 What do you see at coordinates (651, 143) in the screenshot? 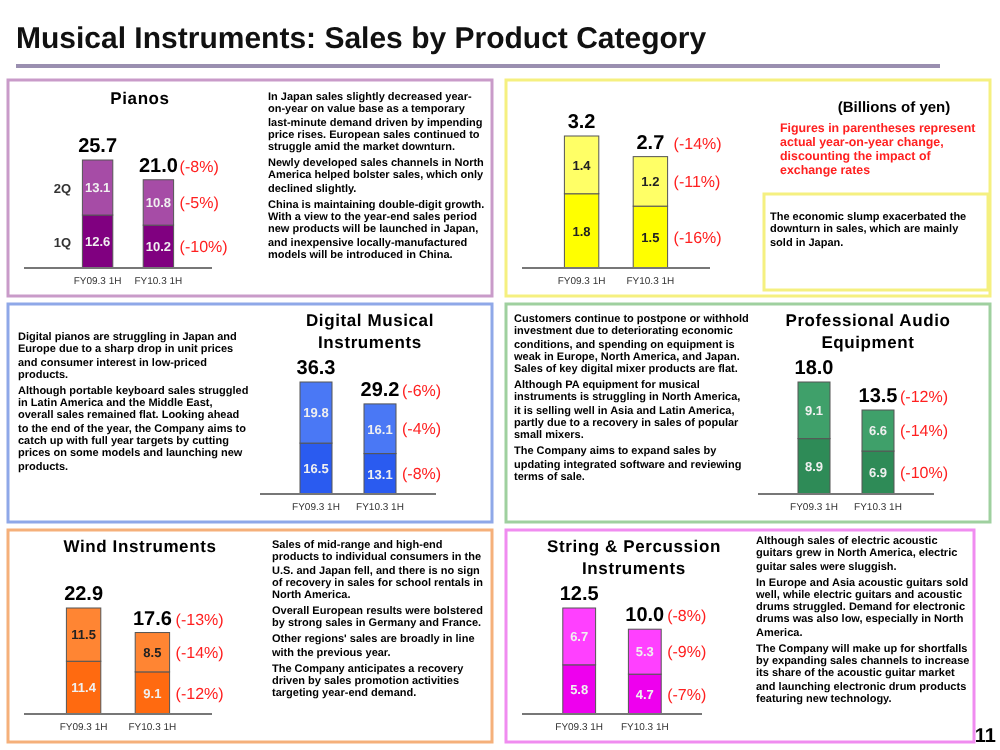
I see `total-label: 2.7` at bounding box center [651, 143].